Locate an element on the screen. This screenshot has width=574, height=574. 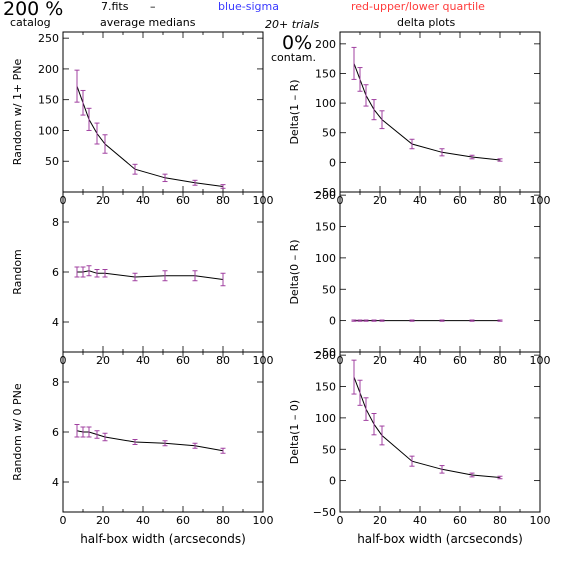
delta-plots-label: delta plots is located at coordinates (426, 22).